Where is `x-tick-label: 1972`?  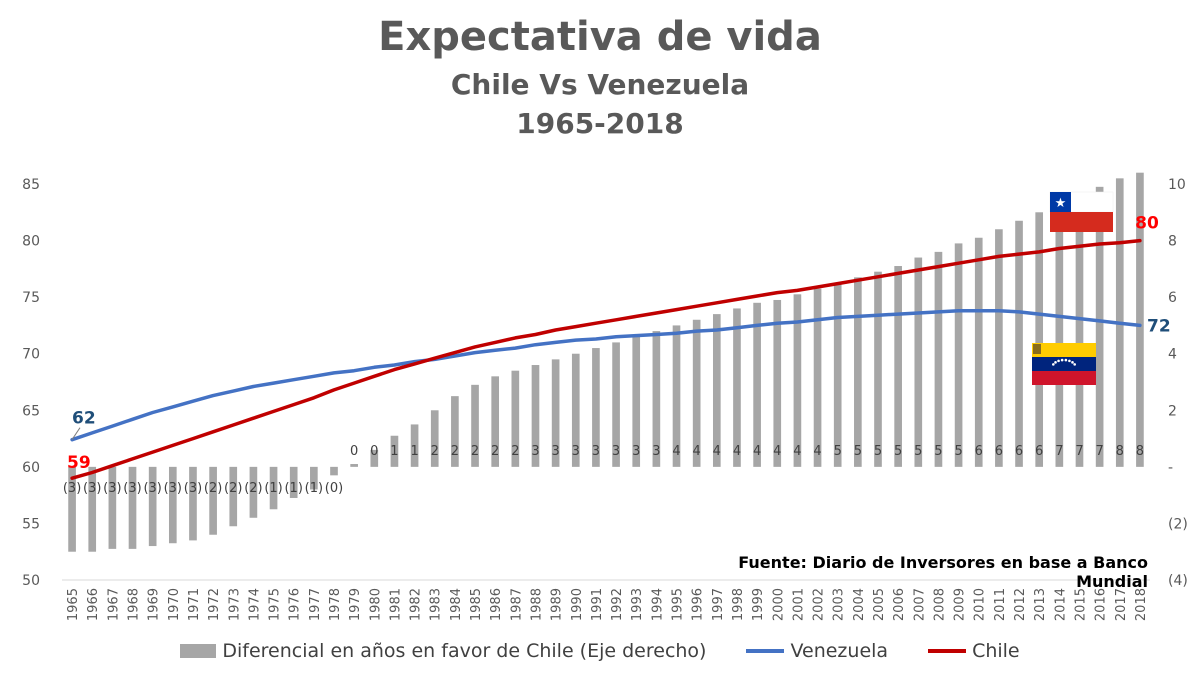
x-tick-label: 1972 is located at coordinates (214, 604).